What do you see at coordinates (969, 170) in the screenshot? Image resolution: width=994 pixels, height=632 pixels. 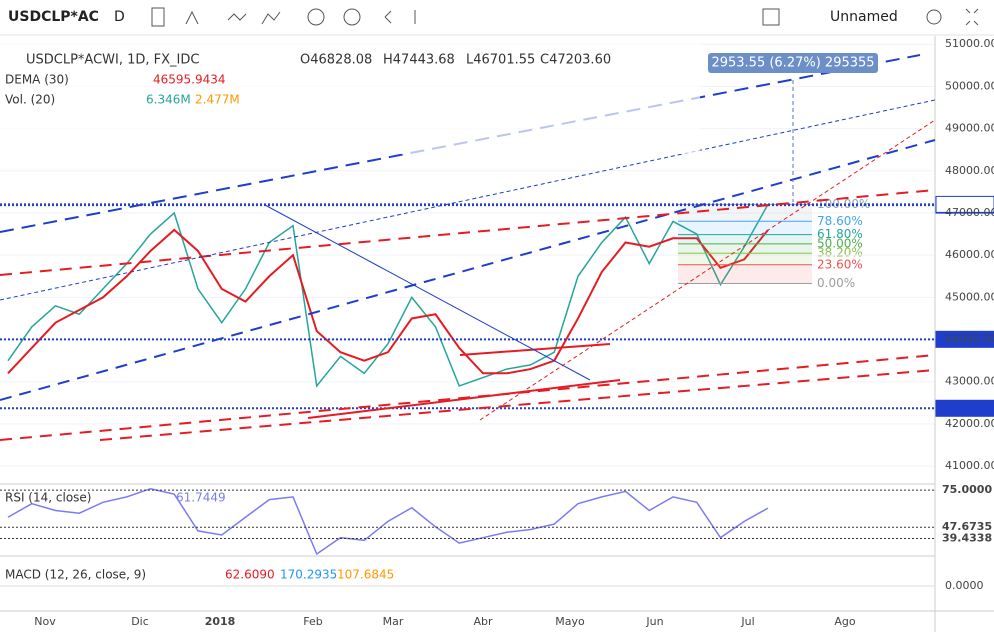 I see `y-tick-label: 48000.00` at bounding box center [969, 170].